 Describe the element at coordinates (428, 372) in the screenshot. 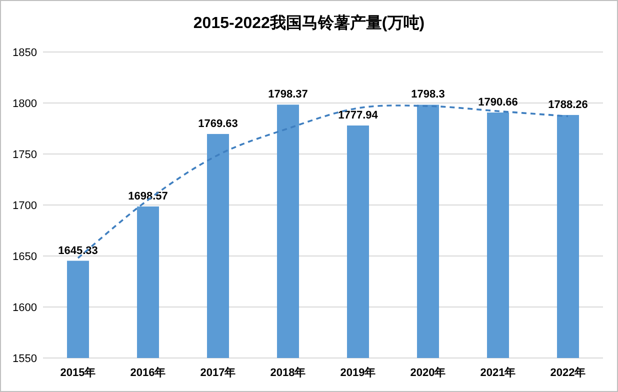

I see `x-tick-label: 2020年` at that location.